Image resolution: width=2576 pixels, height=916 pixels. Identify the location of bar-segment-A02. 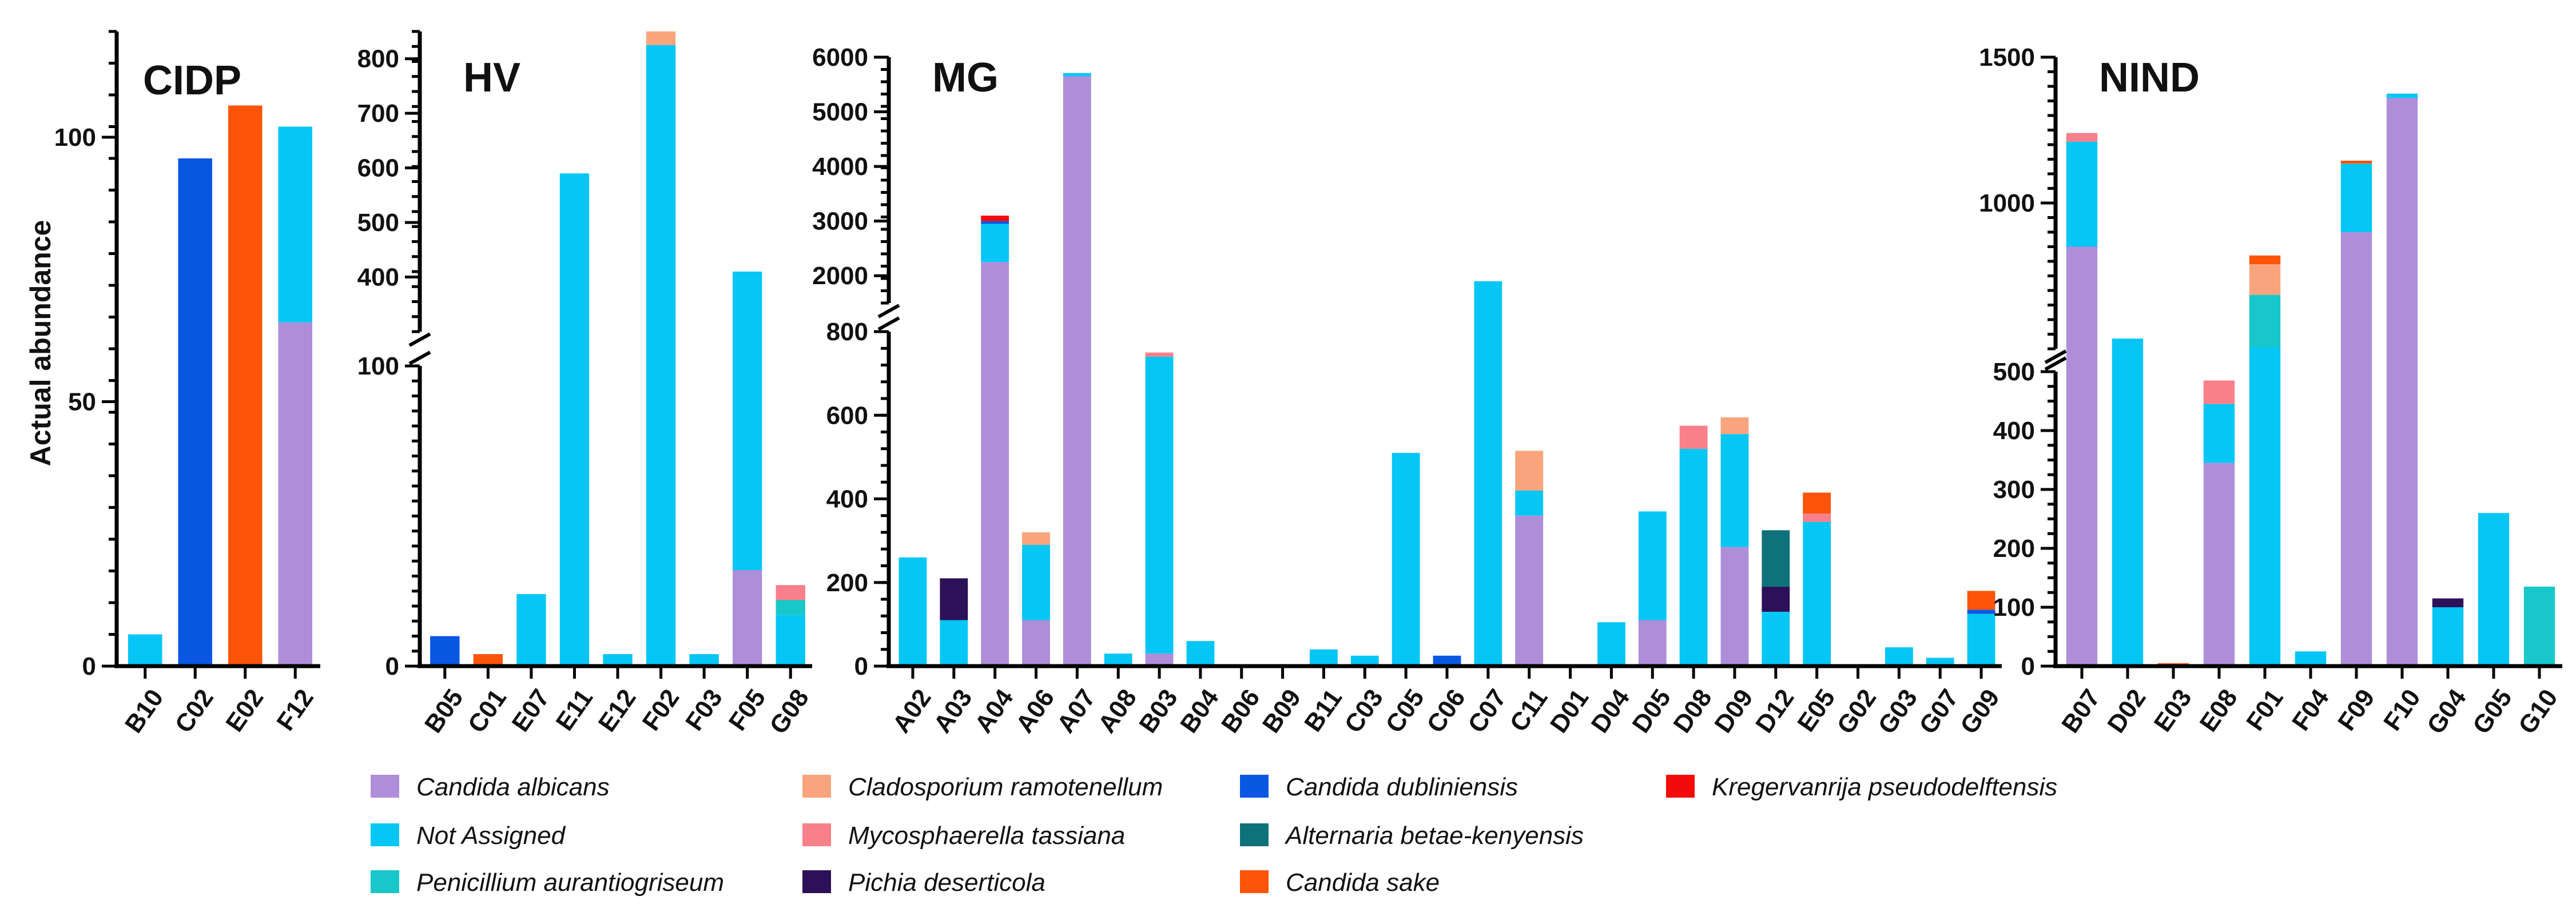
(913, 611).